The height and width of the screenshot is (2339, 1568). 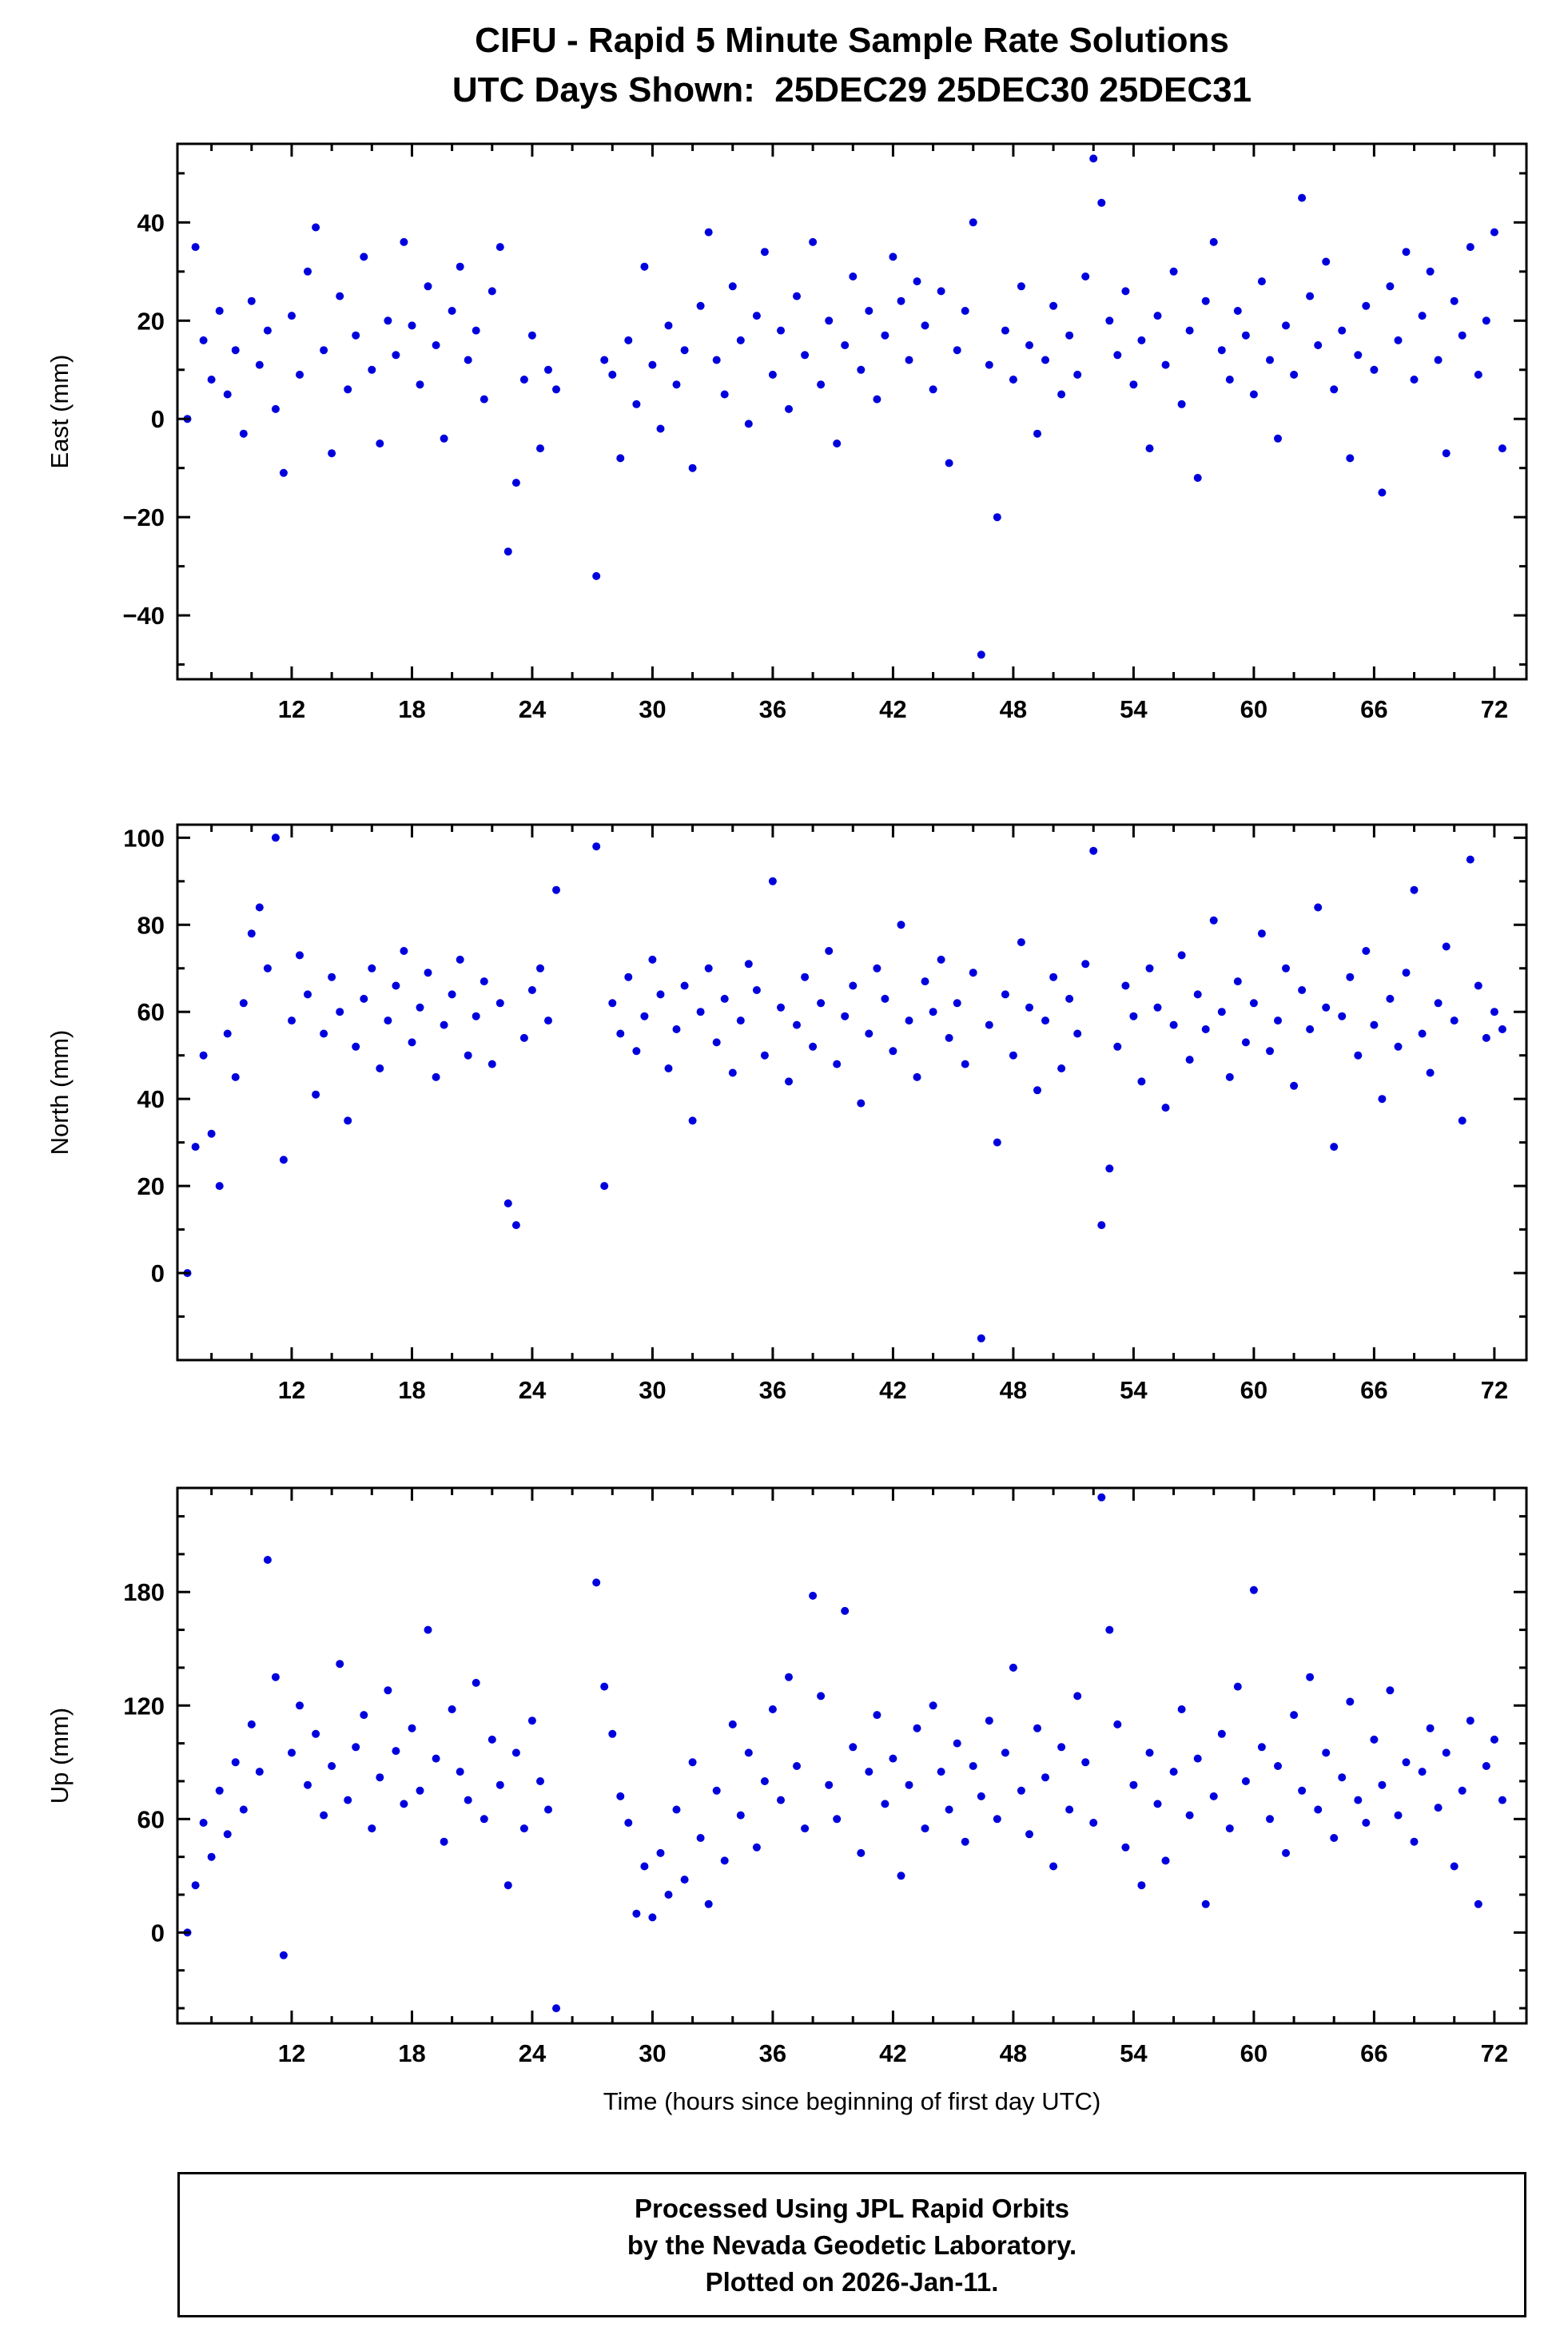 I want to click on up-x-tick-label: 12, so click(x=291, y=2053).